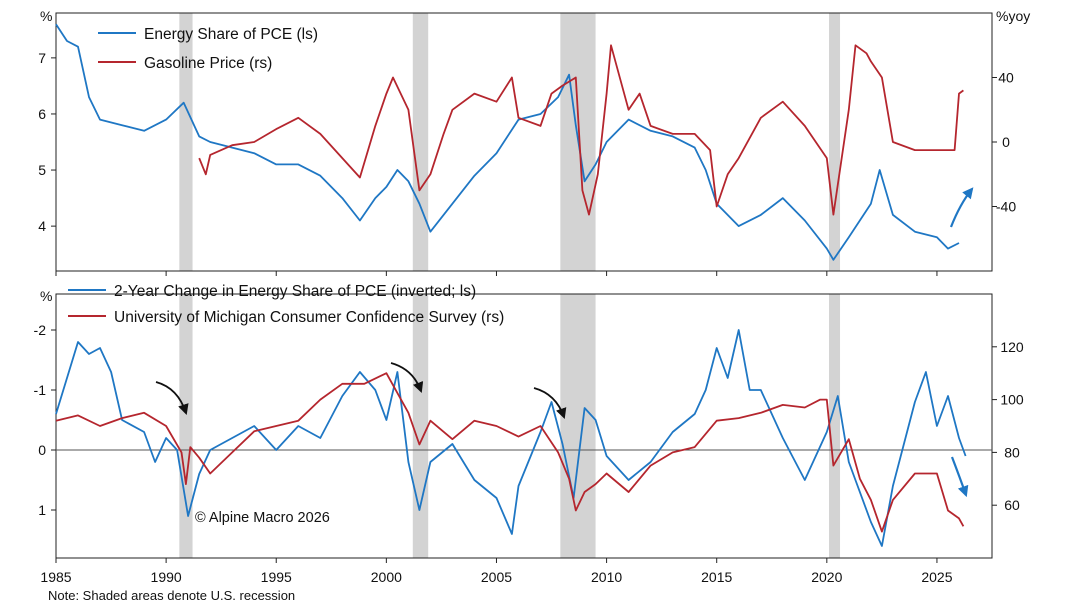 This screenshot has height=610, width=1068. What do you see at coordinates (42, 58) in the screenshot?
I see `top-left-tick-label: 7` at bounding box center [42, 58].